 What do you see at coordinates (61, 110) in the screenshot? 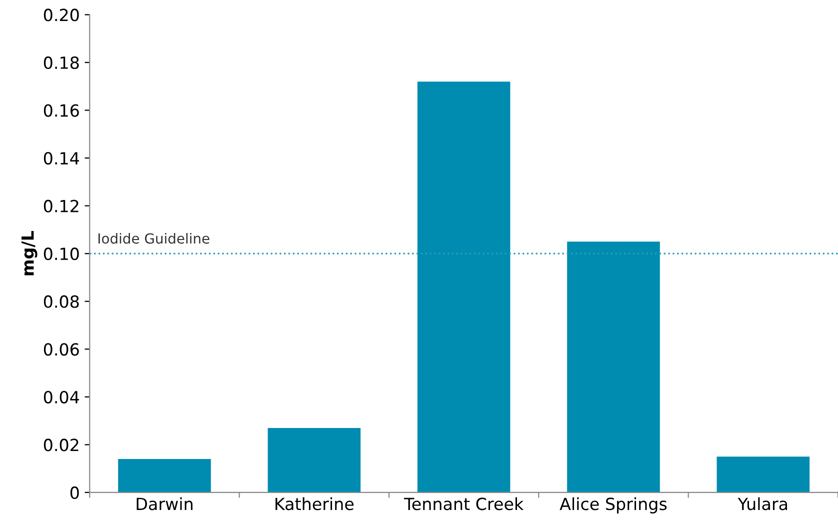
I see `y-tick-label: 0.16` at bounding box center [61, 110].